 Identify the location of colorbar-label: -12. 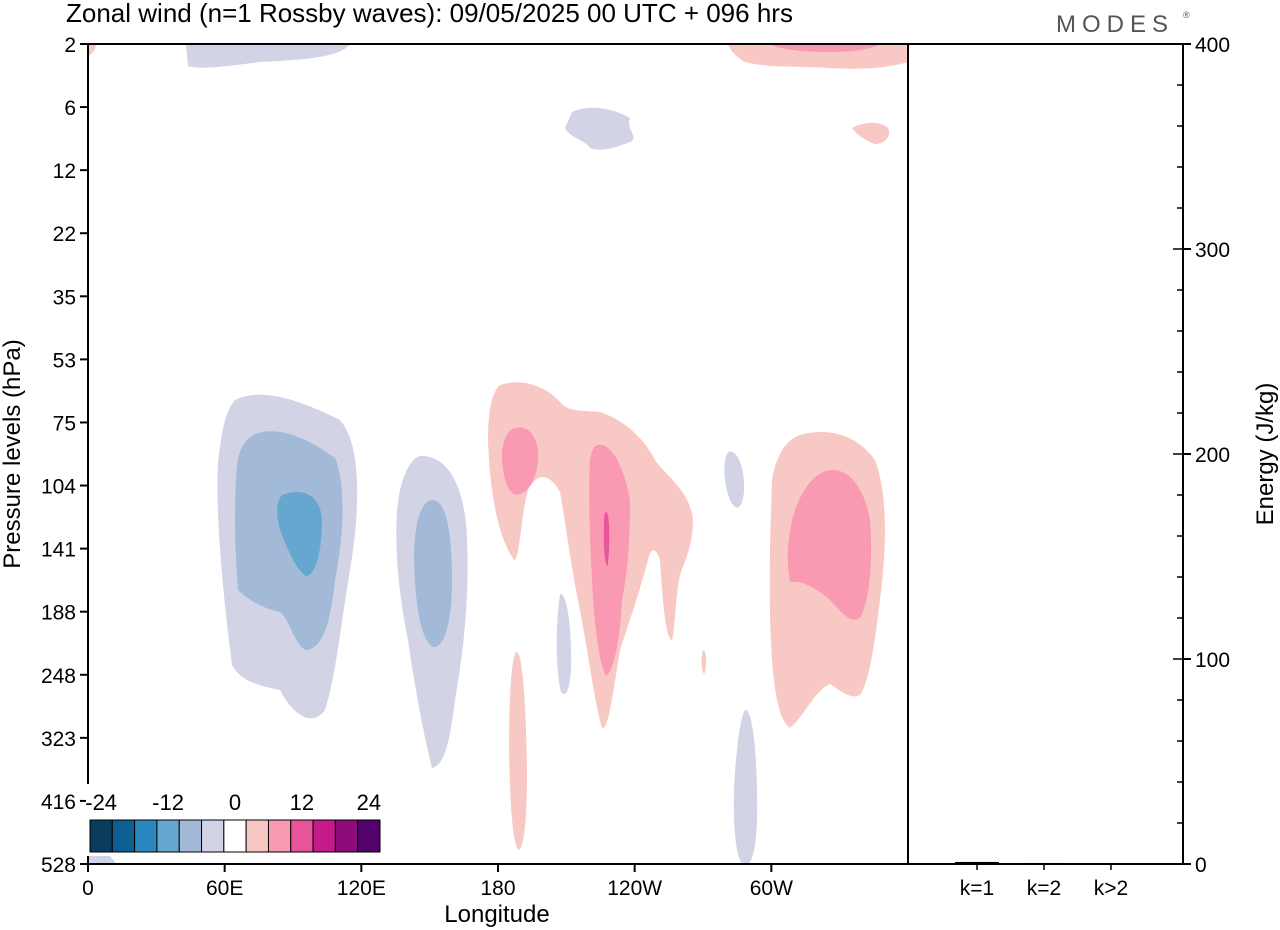
(168, 802).